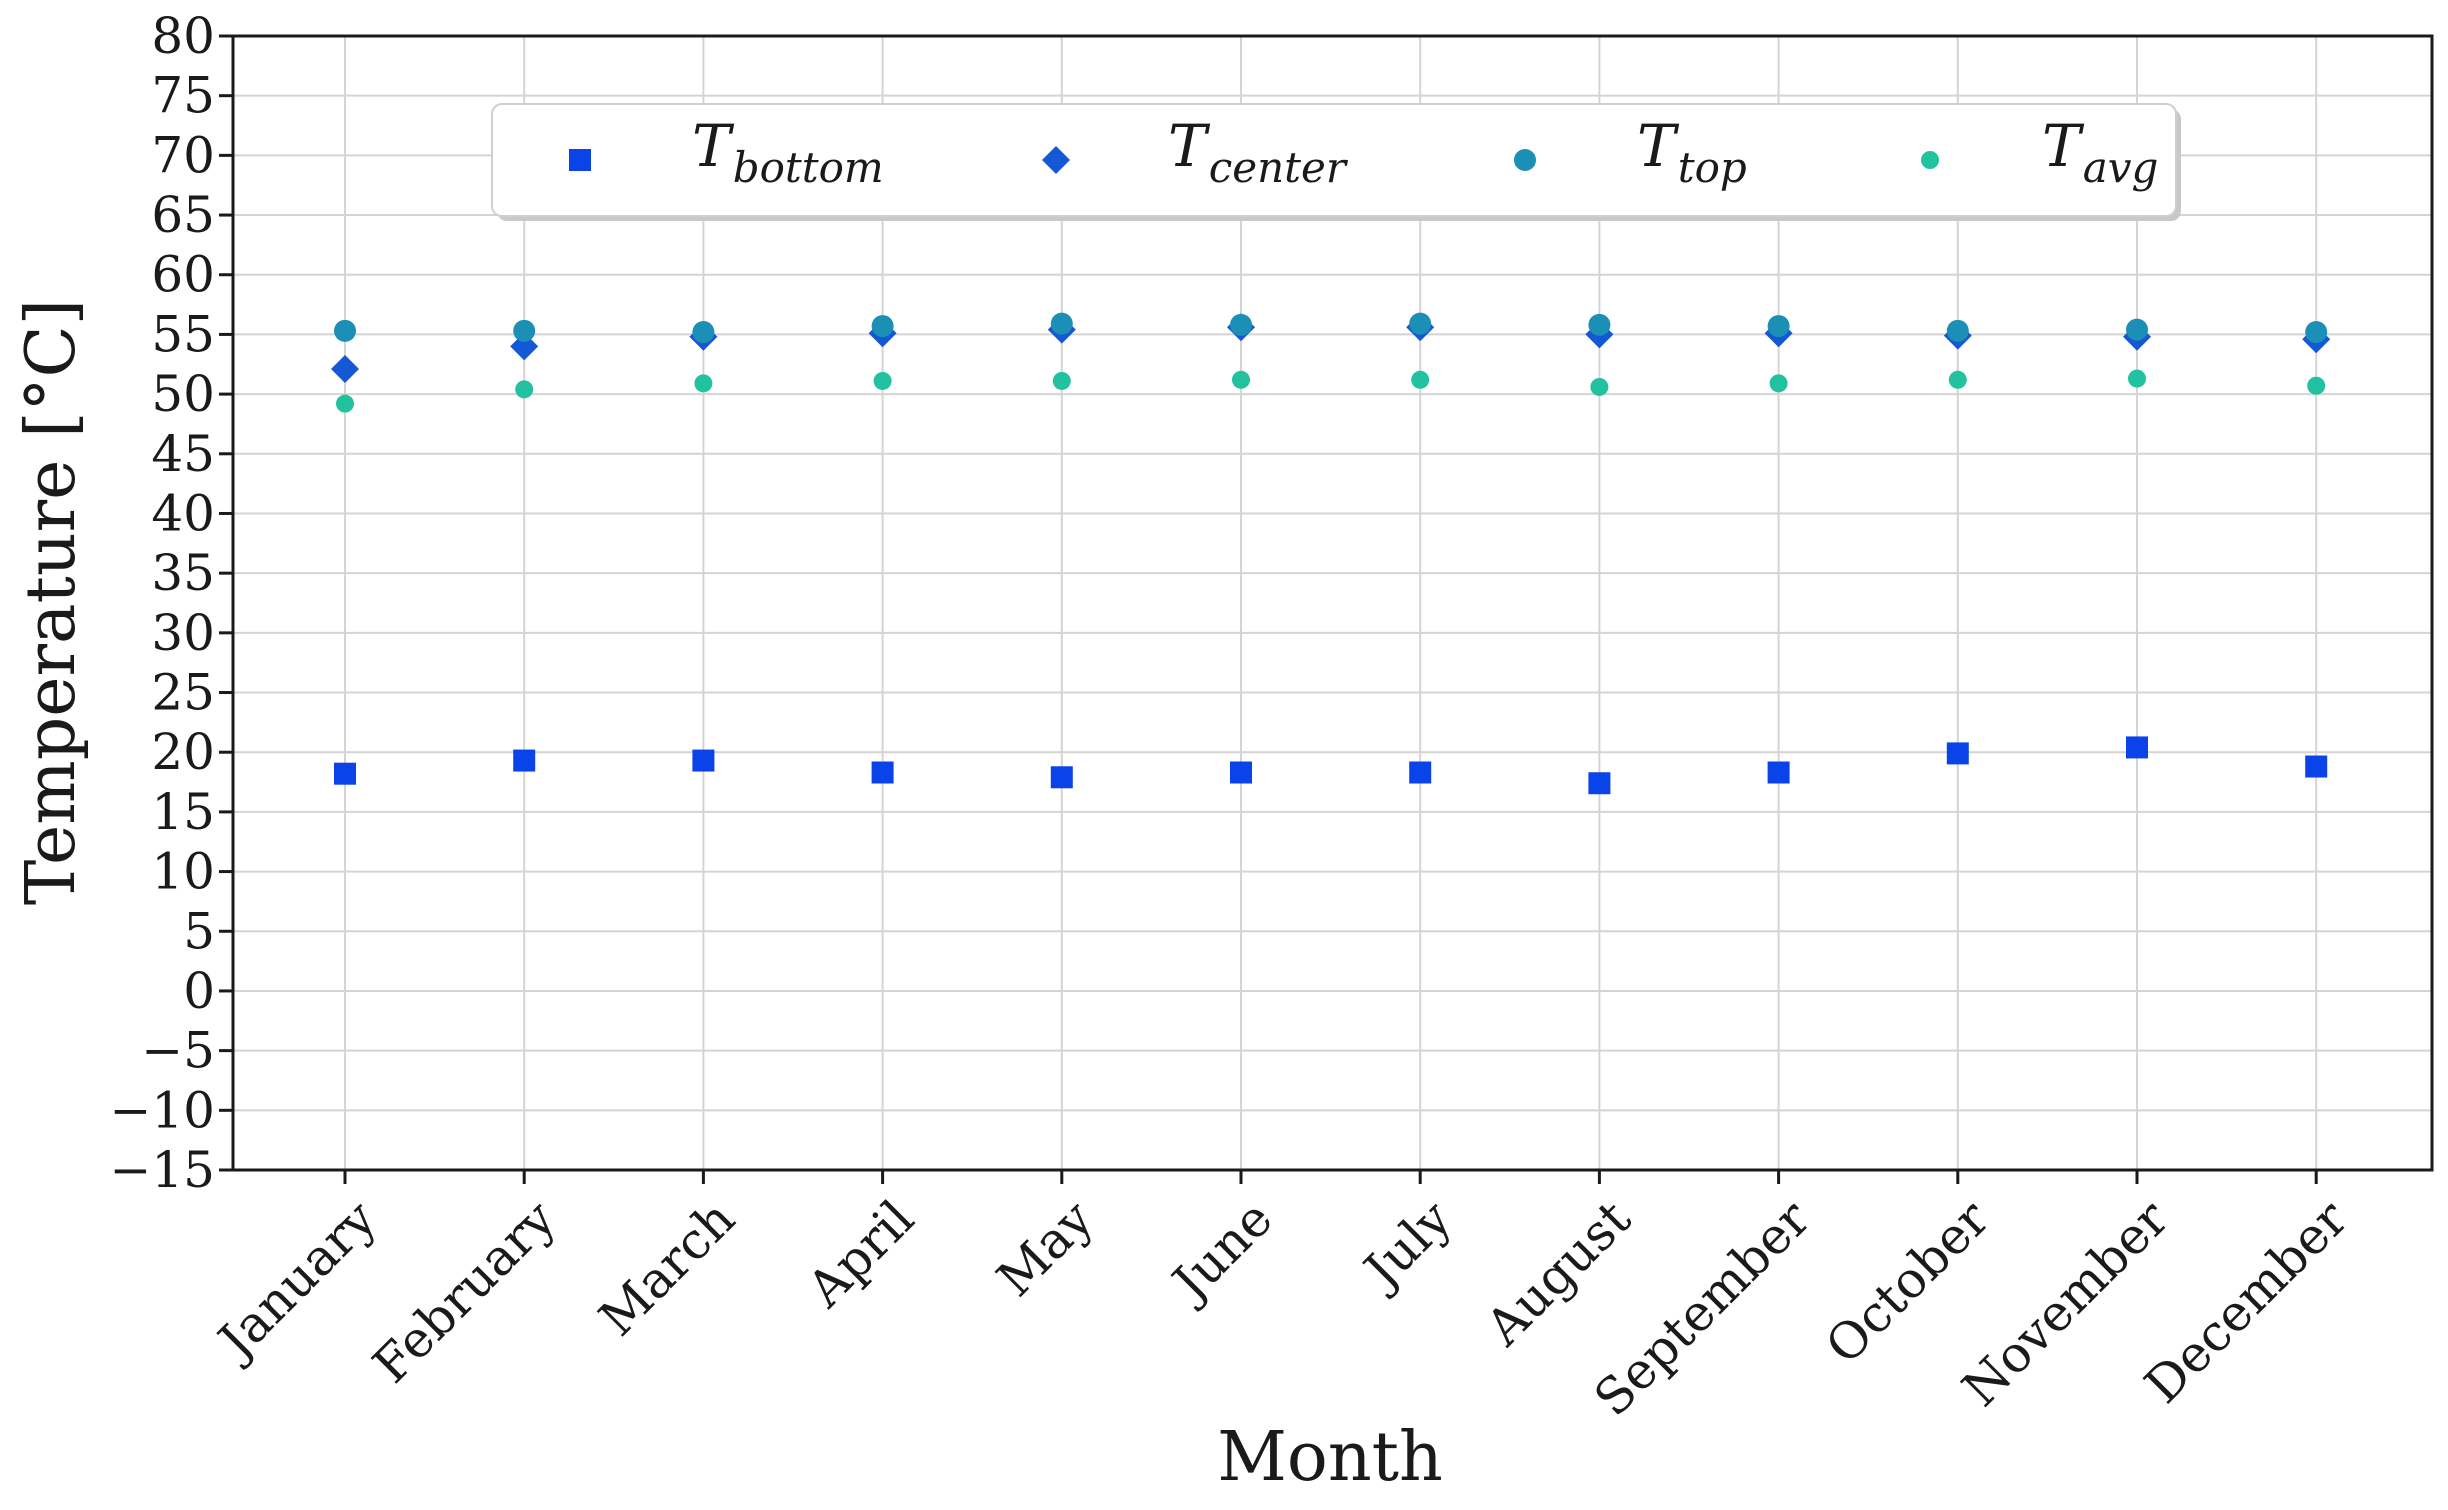  Describe the element at coordinates (860, 1253) in the screenshot. I see `x-tick-label: April` at that location.